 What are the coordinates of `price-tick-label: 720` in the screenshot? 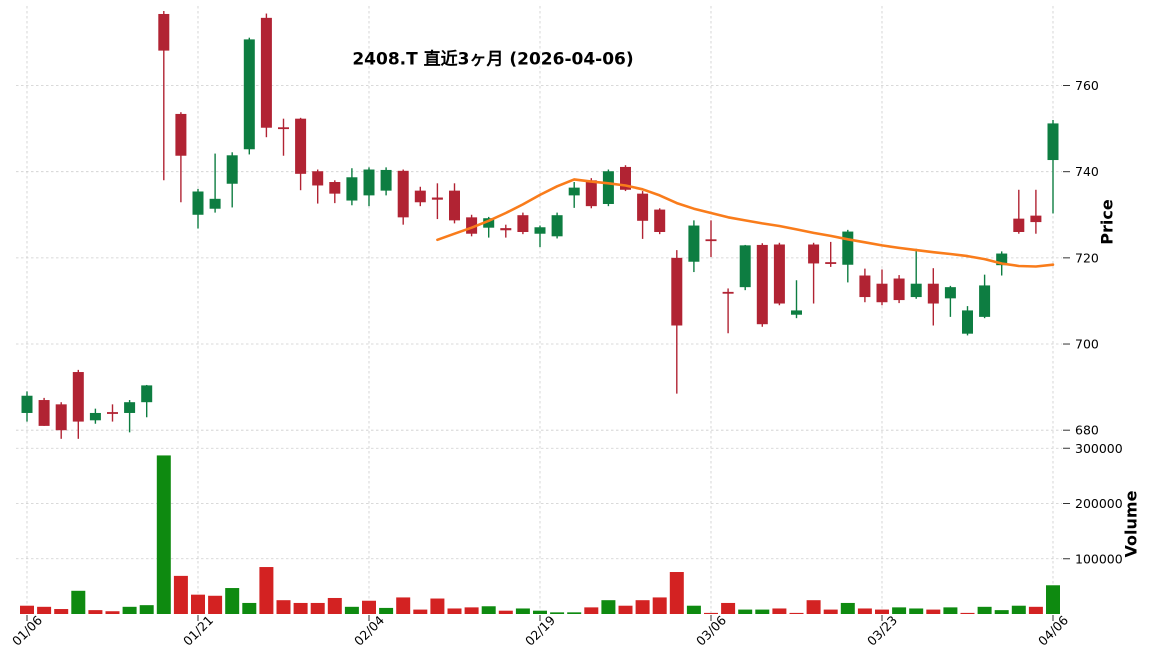 It's located at (1087, 257).